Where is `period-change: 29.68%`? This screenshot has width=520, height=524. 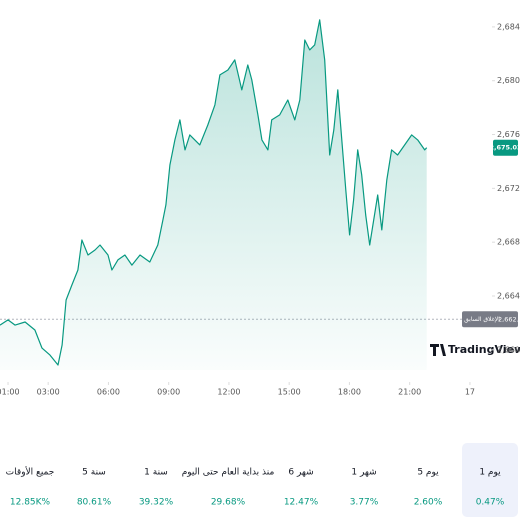 period-change: 29.68% is located at coordinates (228, 503).